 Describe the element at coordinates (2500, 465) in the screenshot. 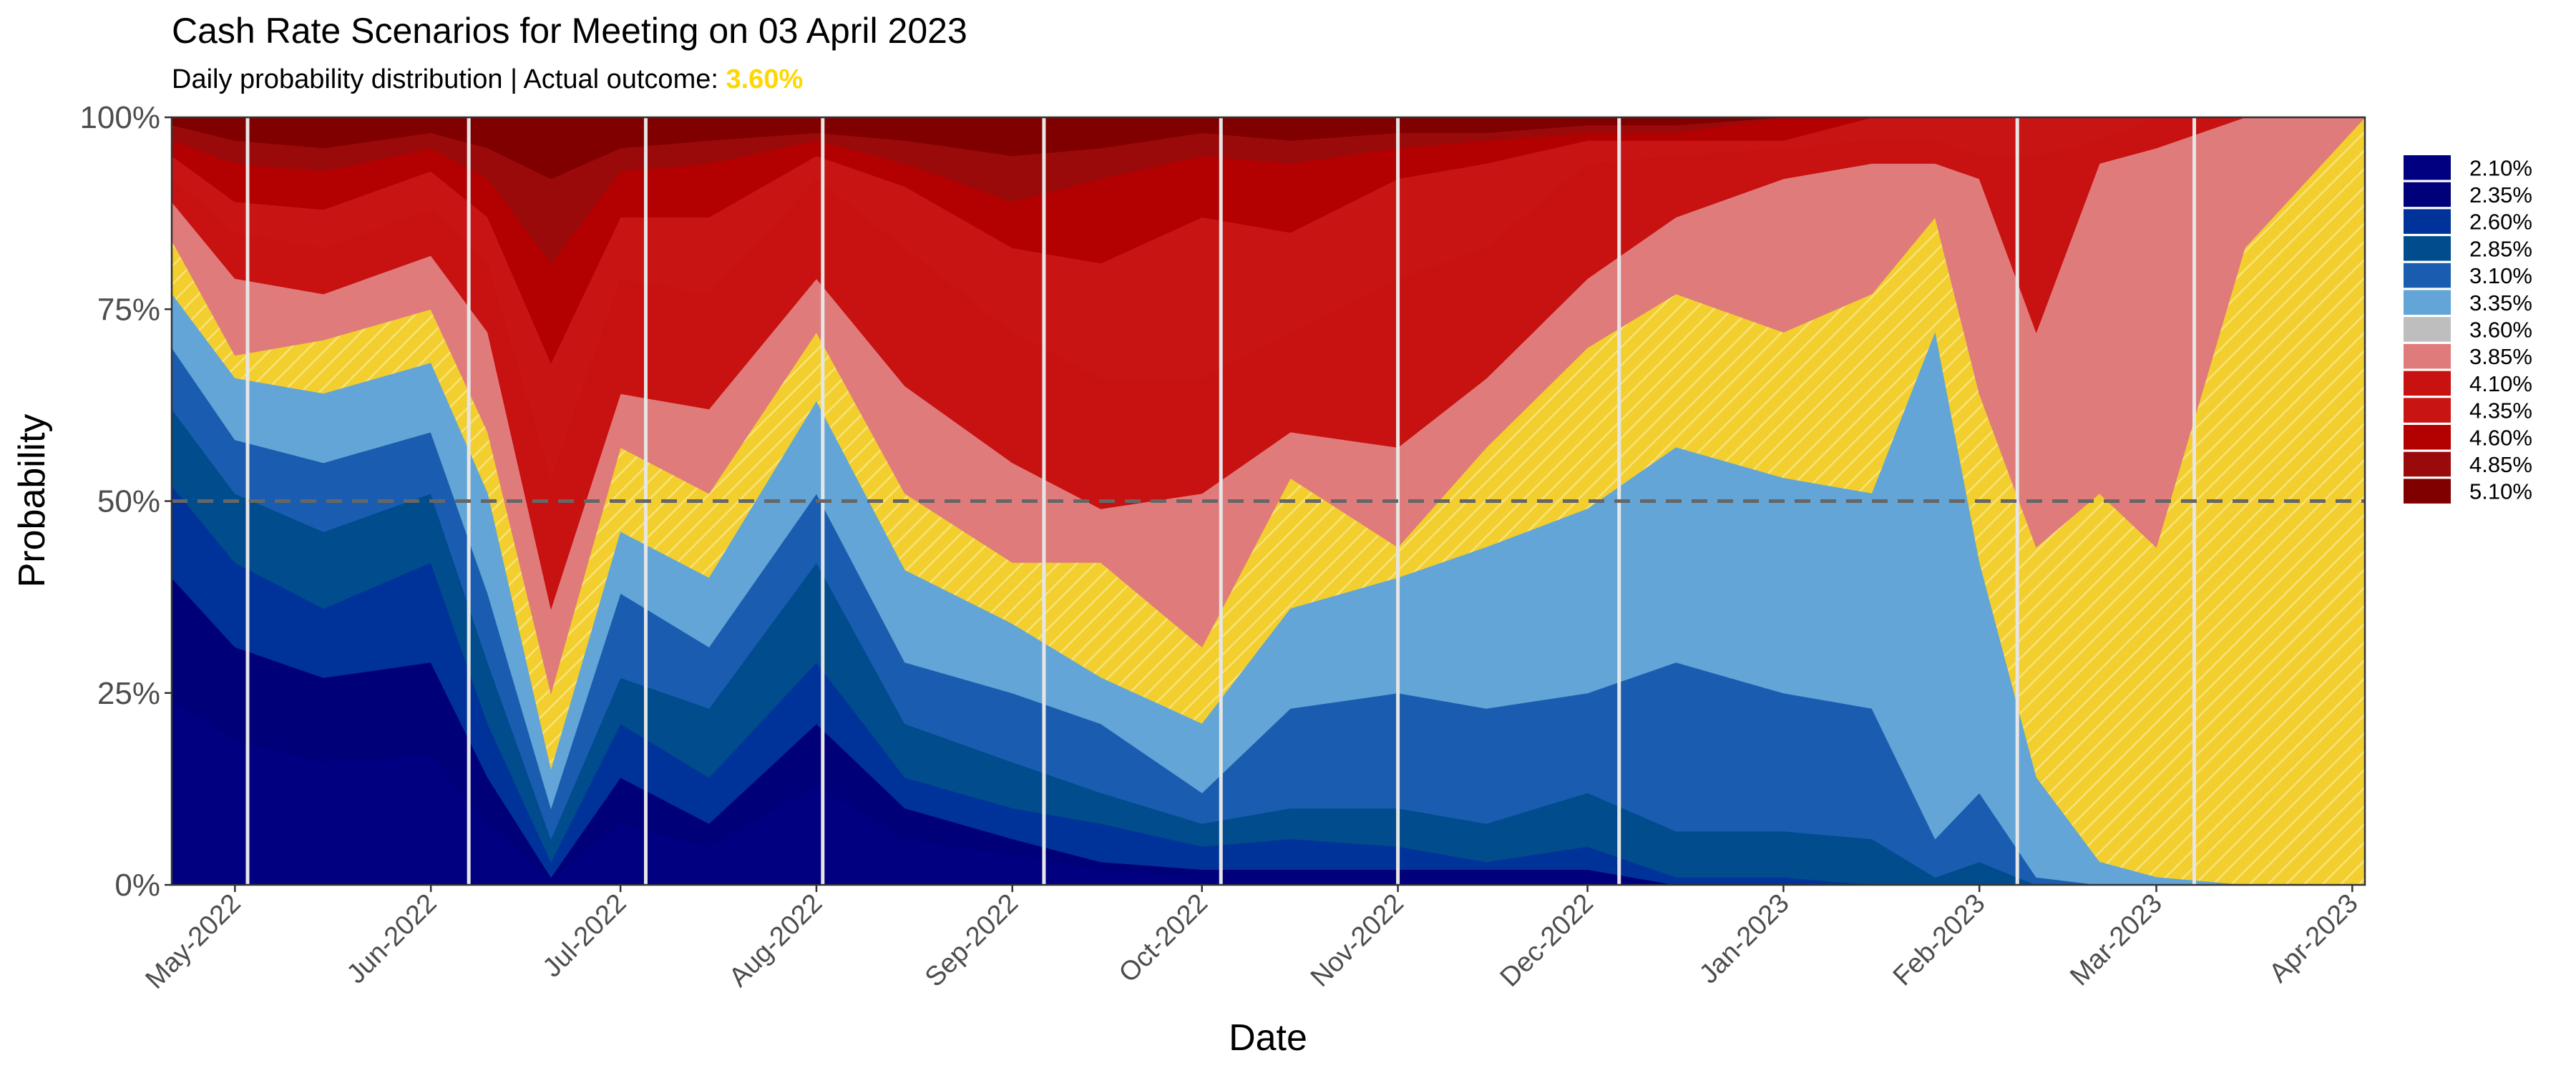

I see `legend-label: 4.85%` at that location.